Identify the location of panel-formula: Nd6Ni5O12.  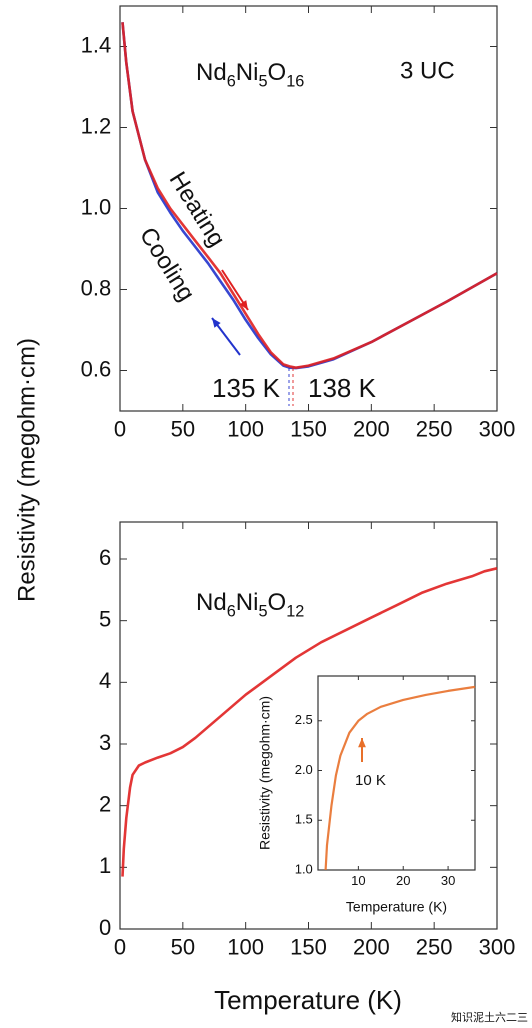
(250, 604).